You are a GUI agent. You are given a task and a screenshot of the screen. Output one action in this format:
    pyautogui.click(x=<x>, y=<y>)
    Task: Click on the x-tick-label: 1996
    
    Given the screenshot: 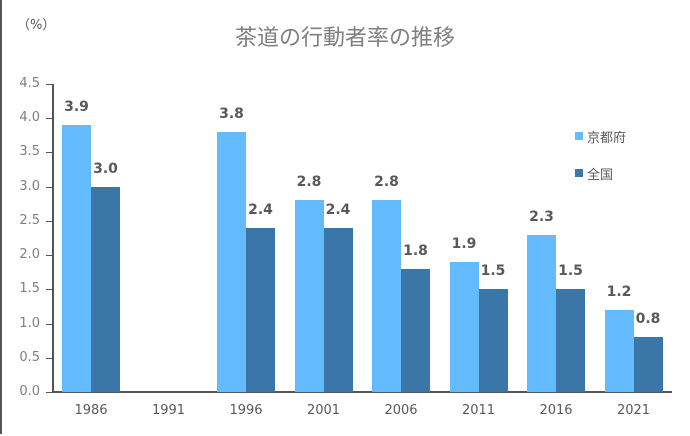 What is the action you would take?
    pyautogui.click(x=246, y=410)
    